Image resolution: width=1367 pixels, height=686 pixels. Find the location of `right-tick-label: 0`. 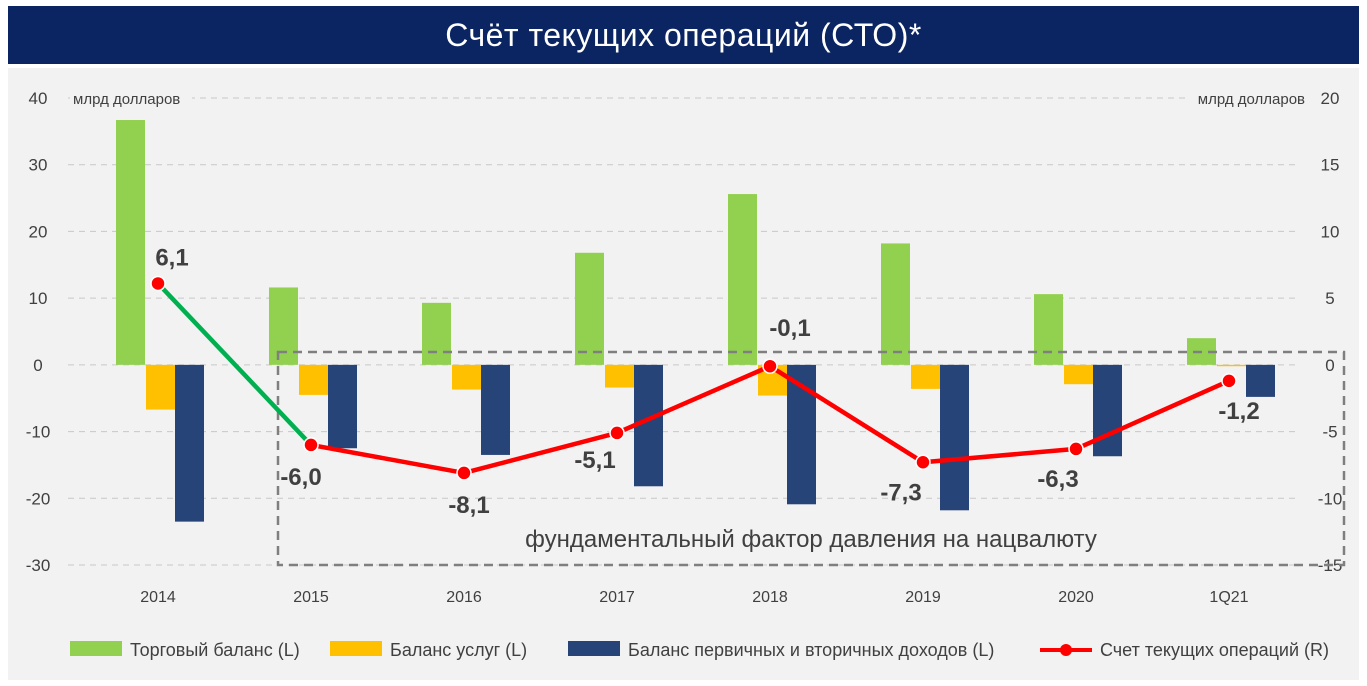

right-tick-label: 0 is located at coordinates (1329, 365).